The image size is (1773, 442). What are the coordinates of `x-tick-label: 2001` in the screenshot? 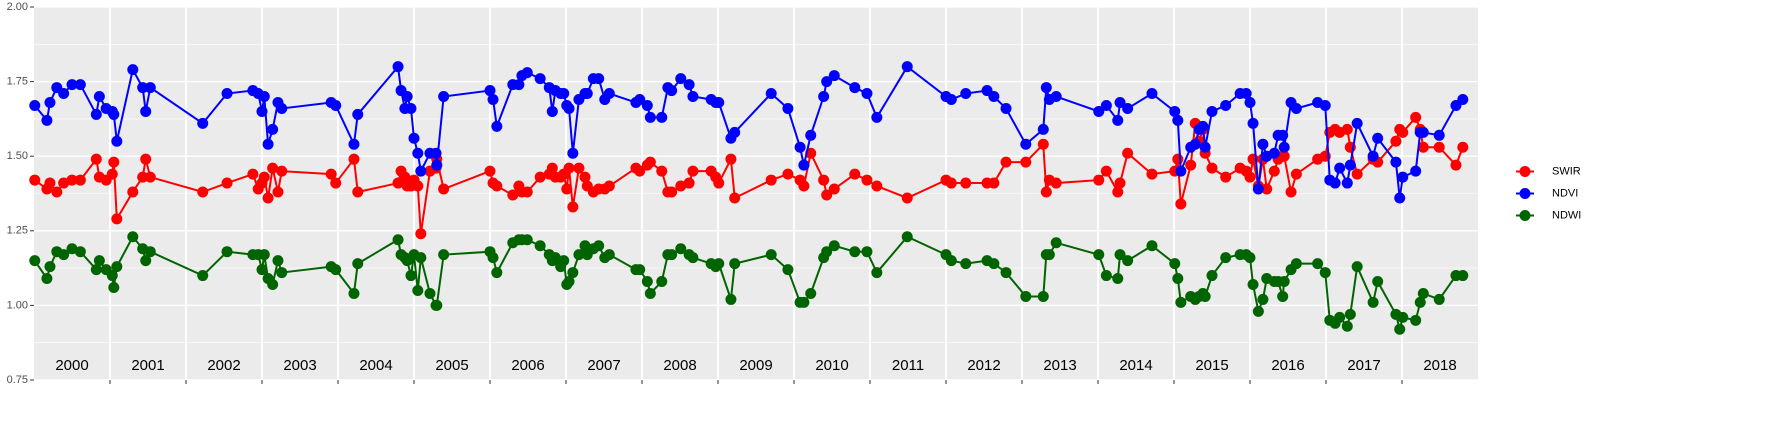 It's located at (147, 365).